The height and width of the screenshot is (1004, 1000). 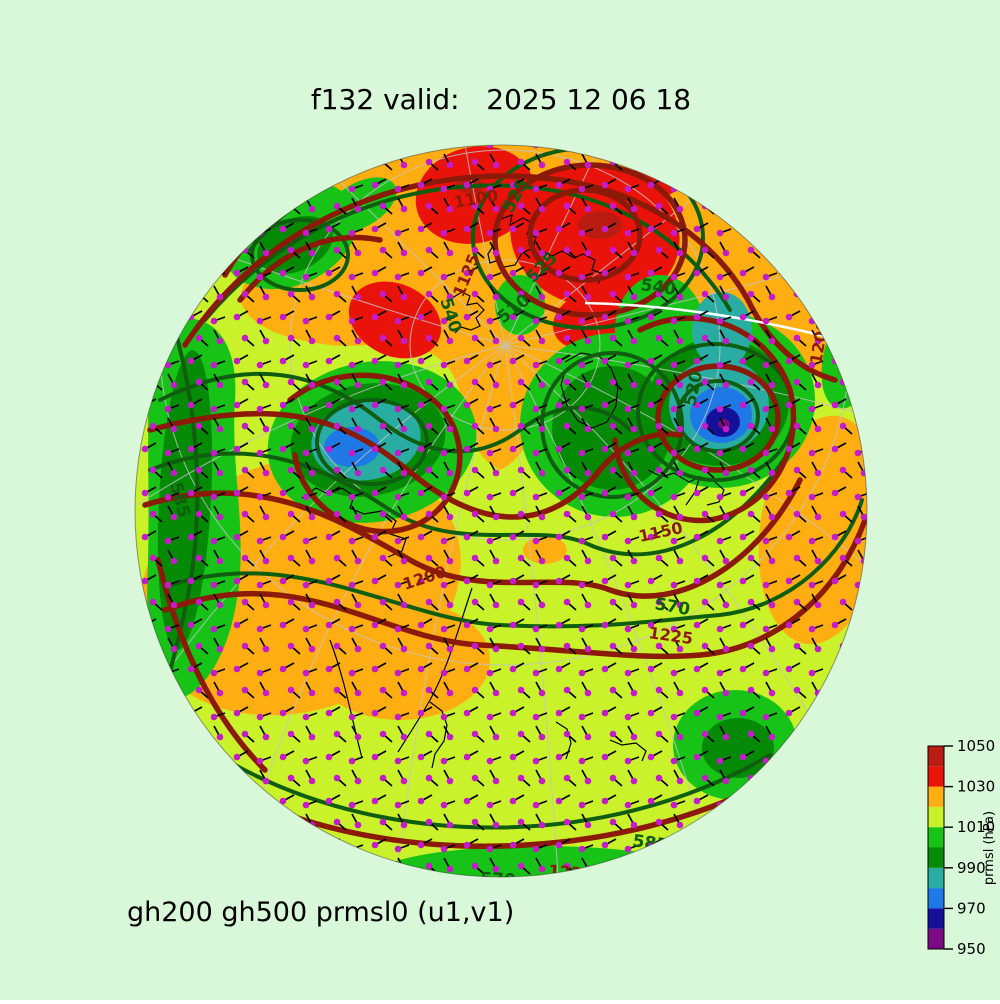 I want to click on contour-label: 570, so click(x=498, y=880).